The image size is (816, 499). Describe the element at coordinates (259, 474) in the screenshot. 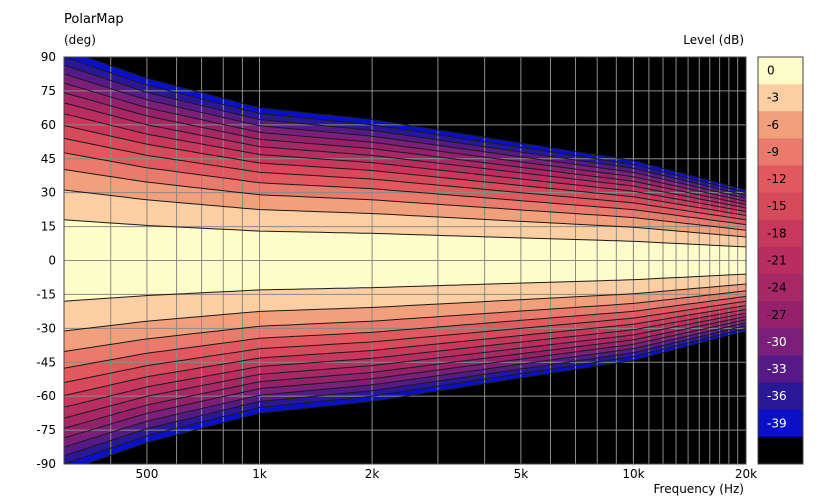

I see `x-tick-label: 1k` at that location.